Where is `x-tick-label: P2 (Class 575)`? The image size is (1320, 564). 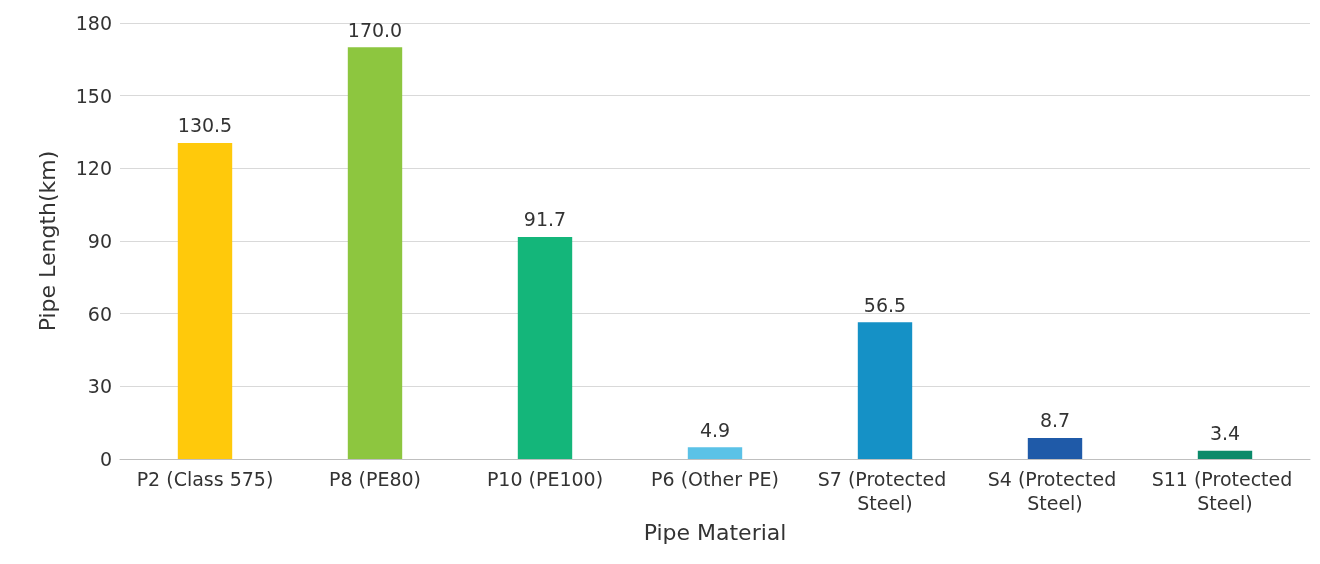 x-tick-label: P2 (Class 575) is located at coordinates (205, 479).